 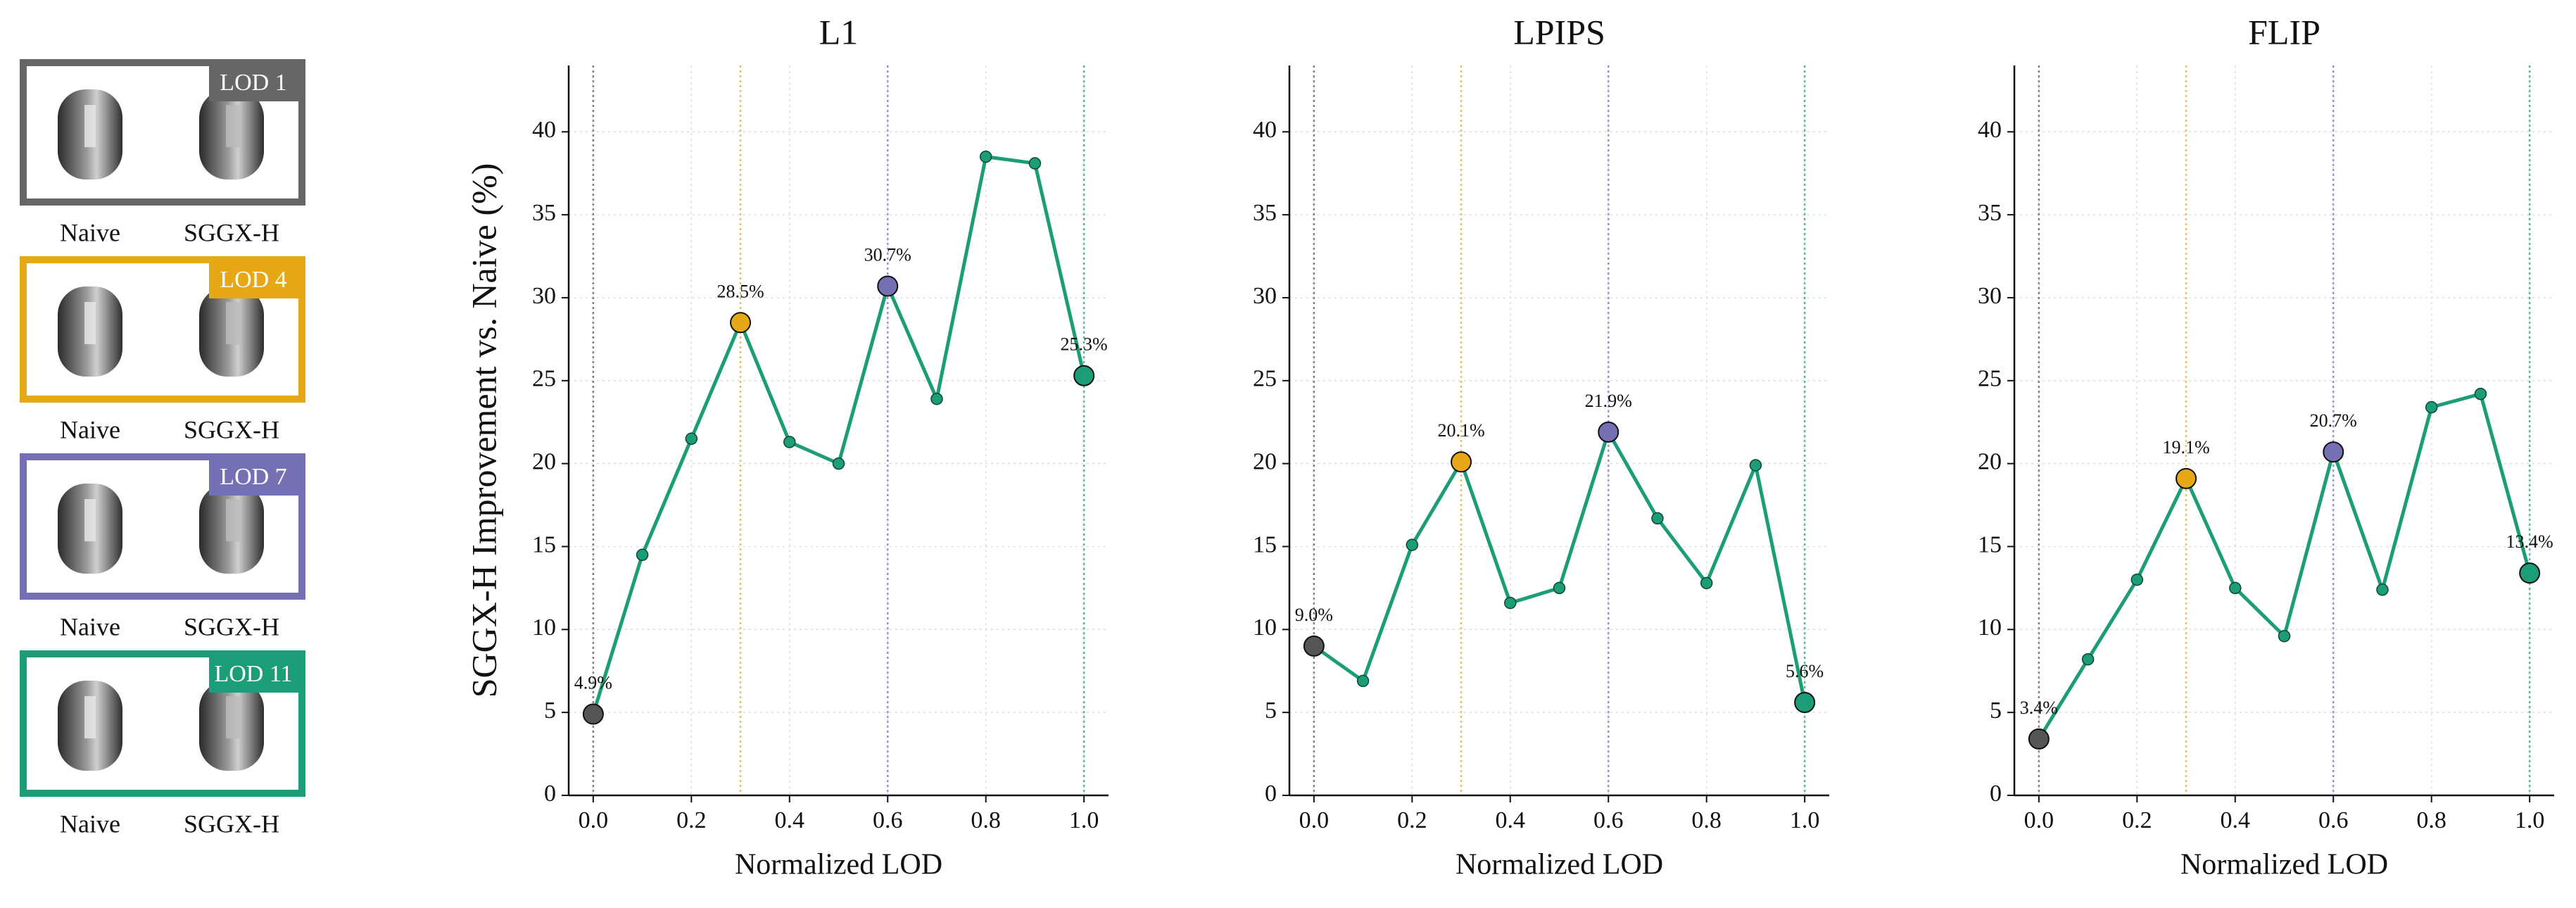 I want to click on y-tick-label: 25, so click(x=1990, y=379).